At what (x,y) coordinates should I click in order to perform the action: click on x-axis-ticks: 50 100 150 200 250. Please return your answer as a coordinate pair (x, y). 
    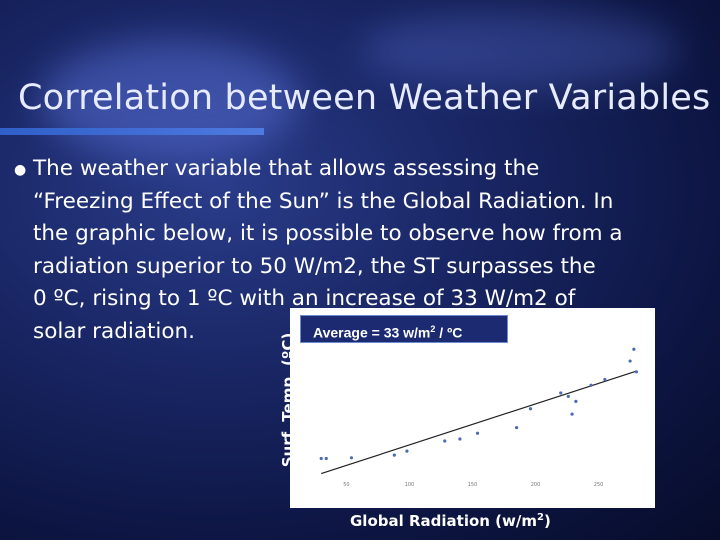
    Looking at the image, I should click on (473, 485).